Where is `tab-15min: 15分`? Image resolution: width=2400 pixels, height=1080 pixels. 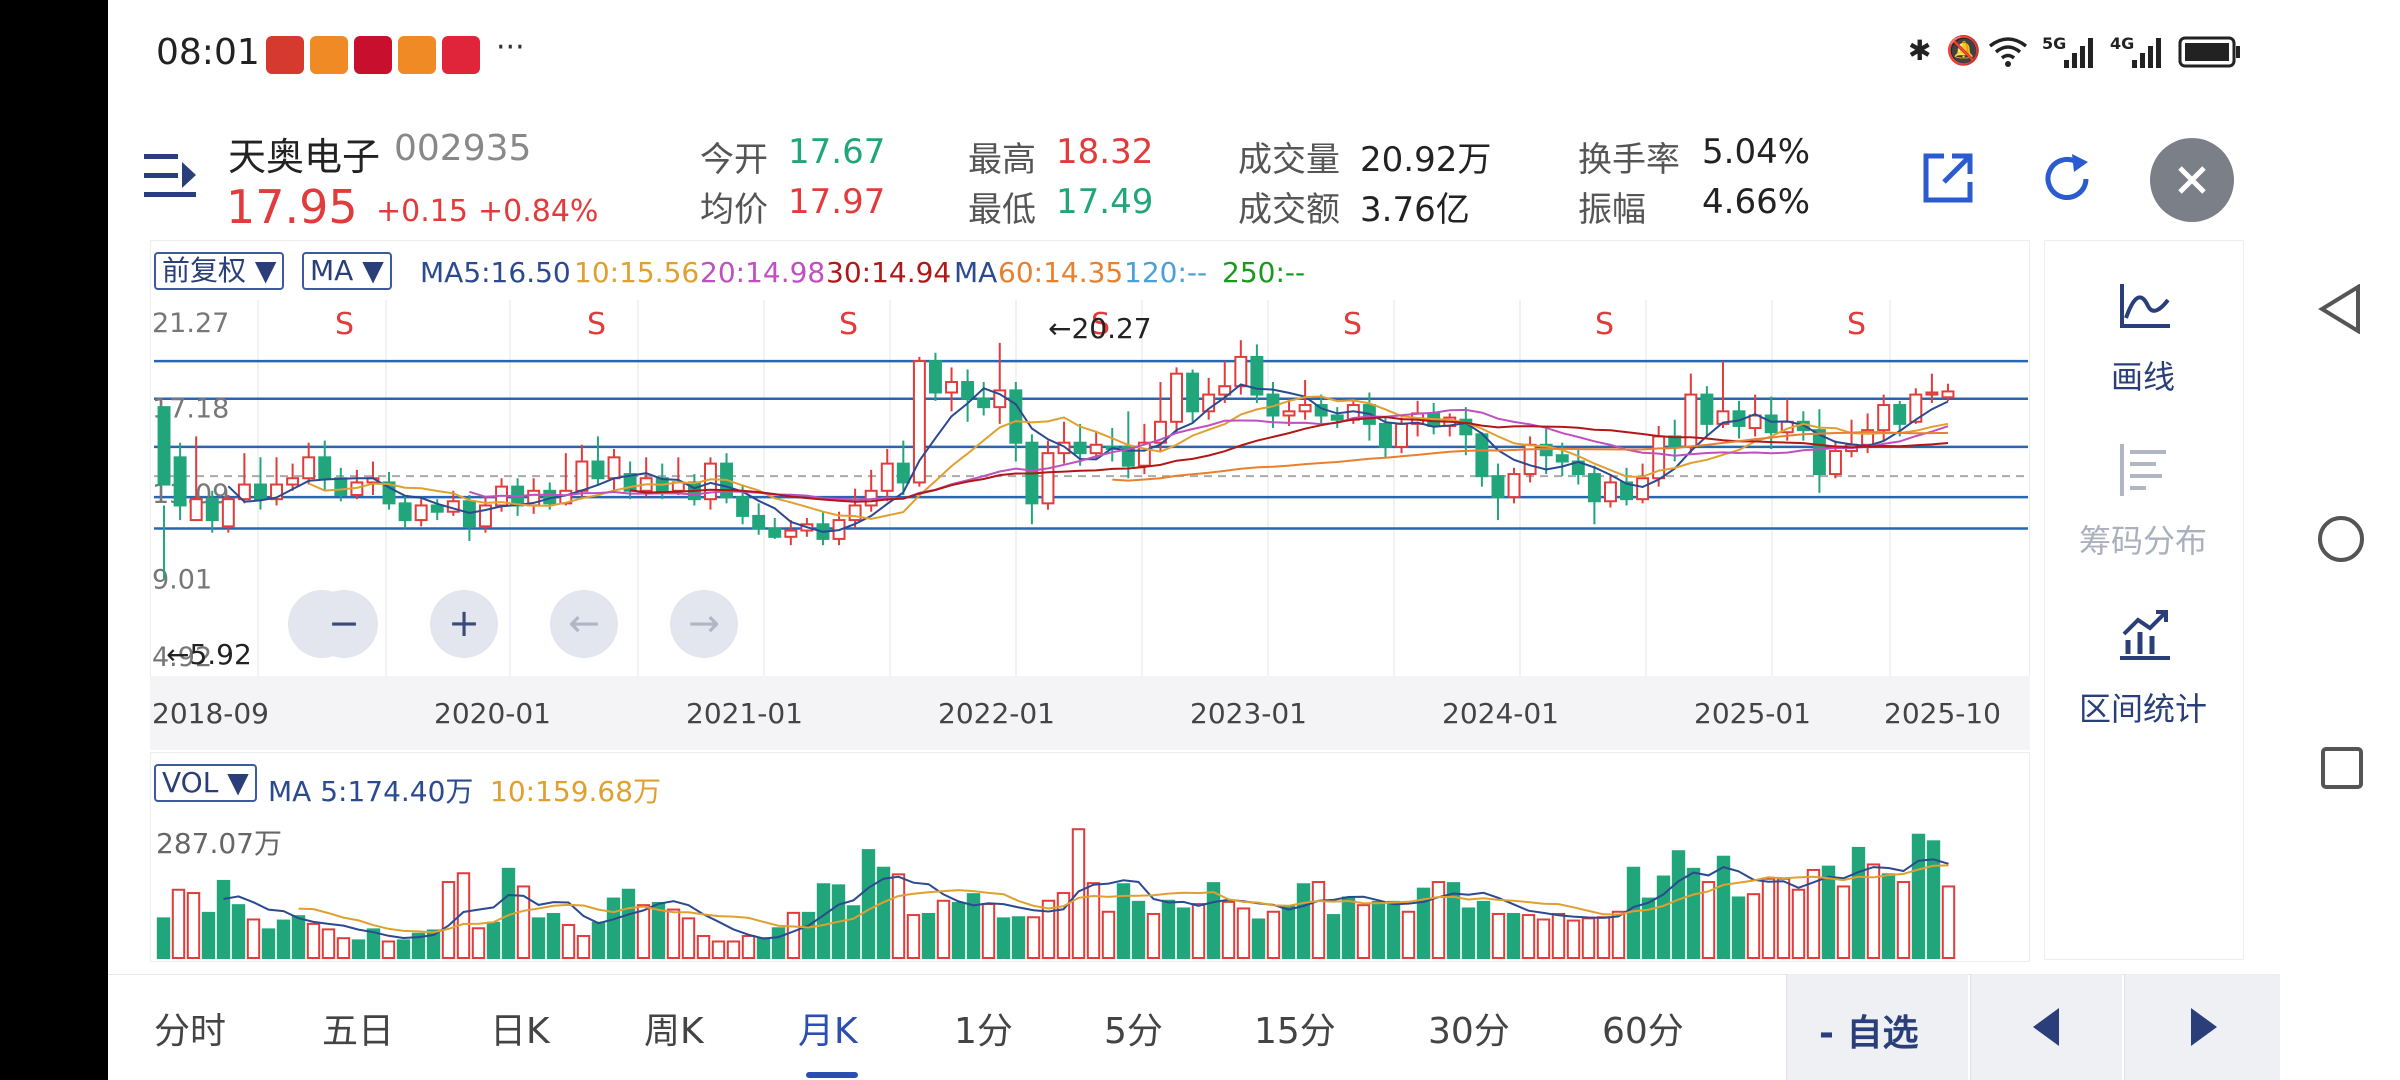 tab-15min: 15分 is located at coordinates (1295, 1031).